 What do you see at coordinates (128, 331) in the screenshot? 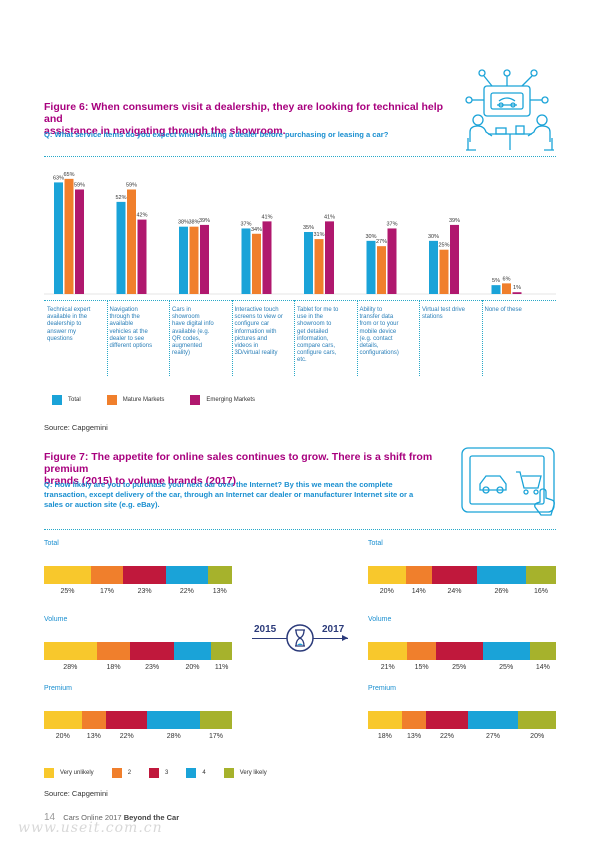
I see `category-label-2-line-4: vehicles at the` at bounding box center [128, 331].